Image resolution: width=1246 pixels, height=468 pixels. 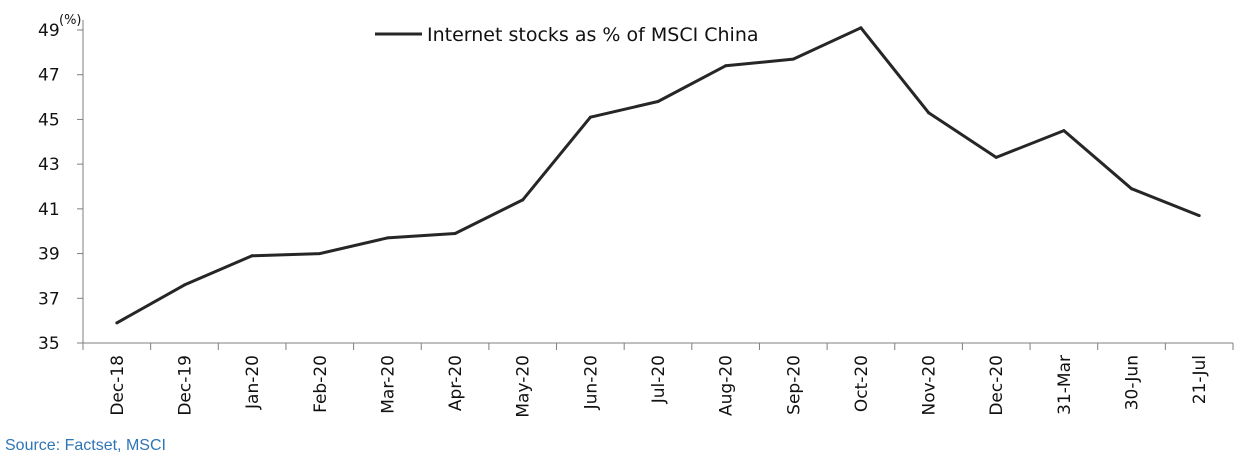 I want to click on y-tick-label: 45, so click(x=49, y=120).